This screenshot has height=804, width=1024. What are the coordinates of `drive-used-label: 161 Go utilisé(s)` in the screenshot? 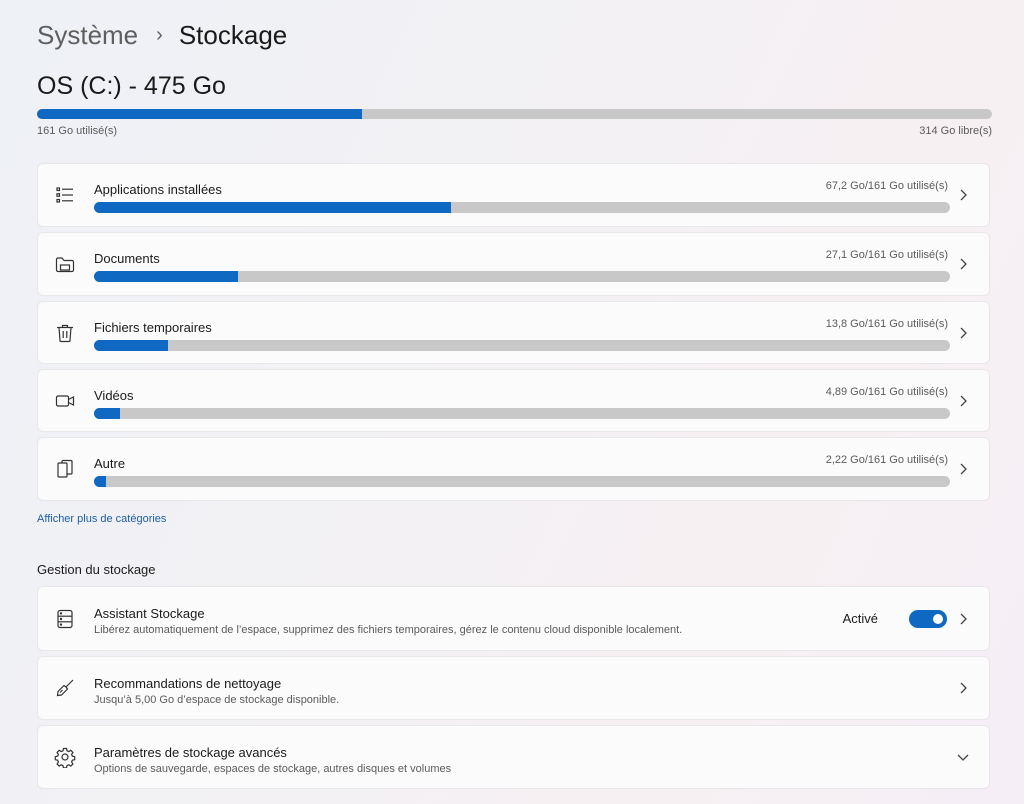 It's located at (77, 131).